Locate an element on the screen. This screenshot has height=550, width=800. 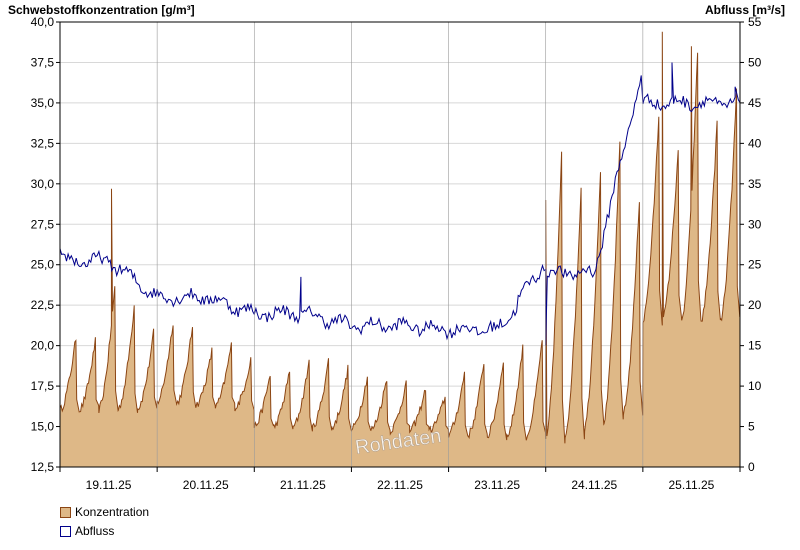
left-tick-label: 20,0 is located at coordinates (43, 346).